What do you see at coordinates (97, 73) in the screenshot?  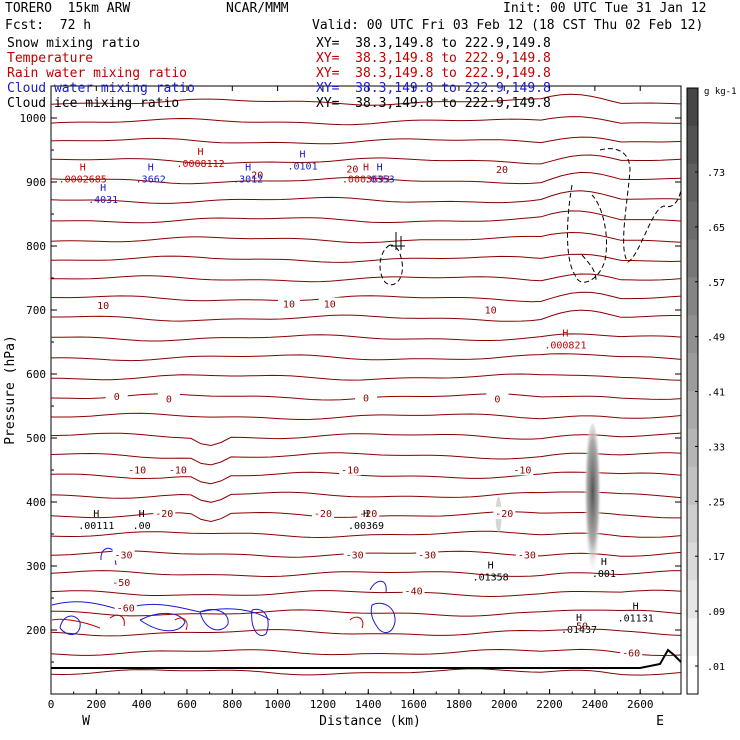 I see `legend-rain: Rain water mixing ratio` at bounding box center [97, 73].